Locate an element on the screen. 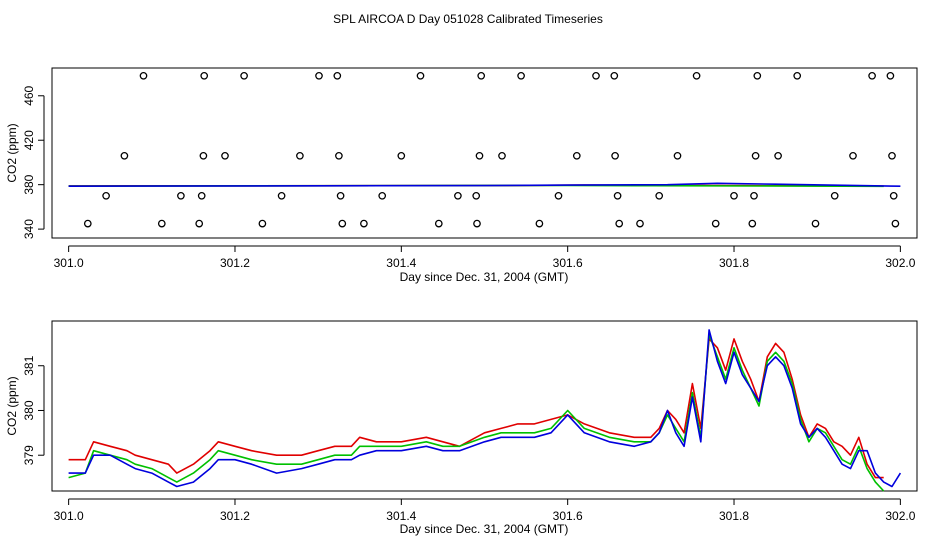  top-y-tick-label: 420 is located at coordinates (29, 140).